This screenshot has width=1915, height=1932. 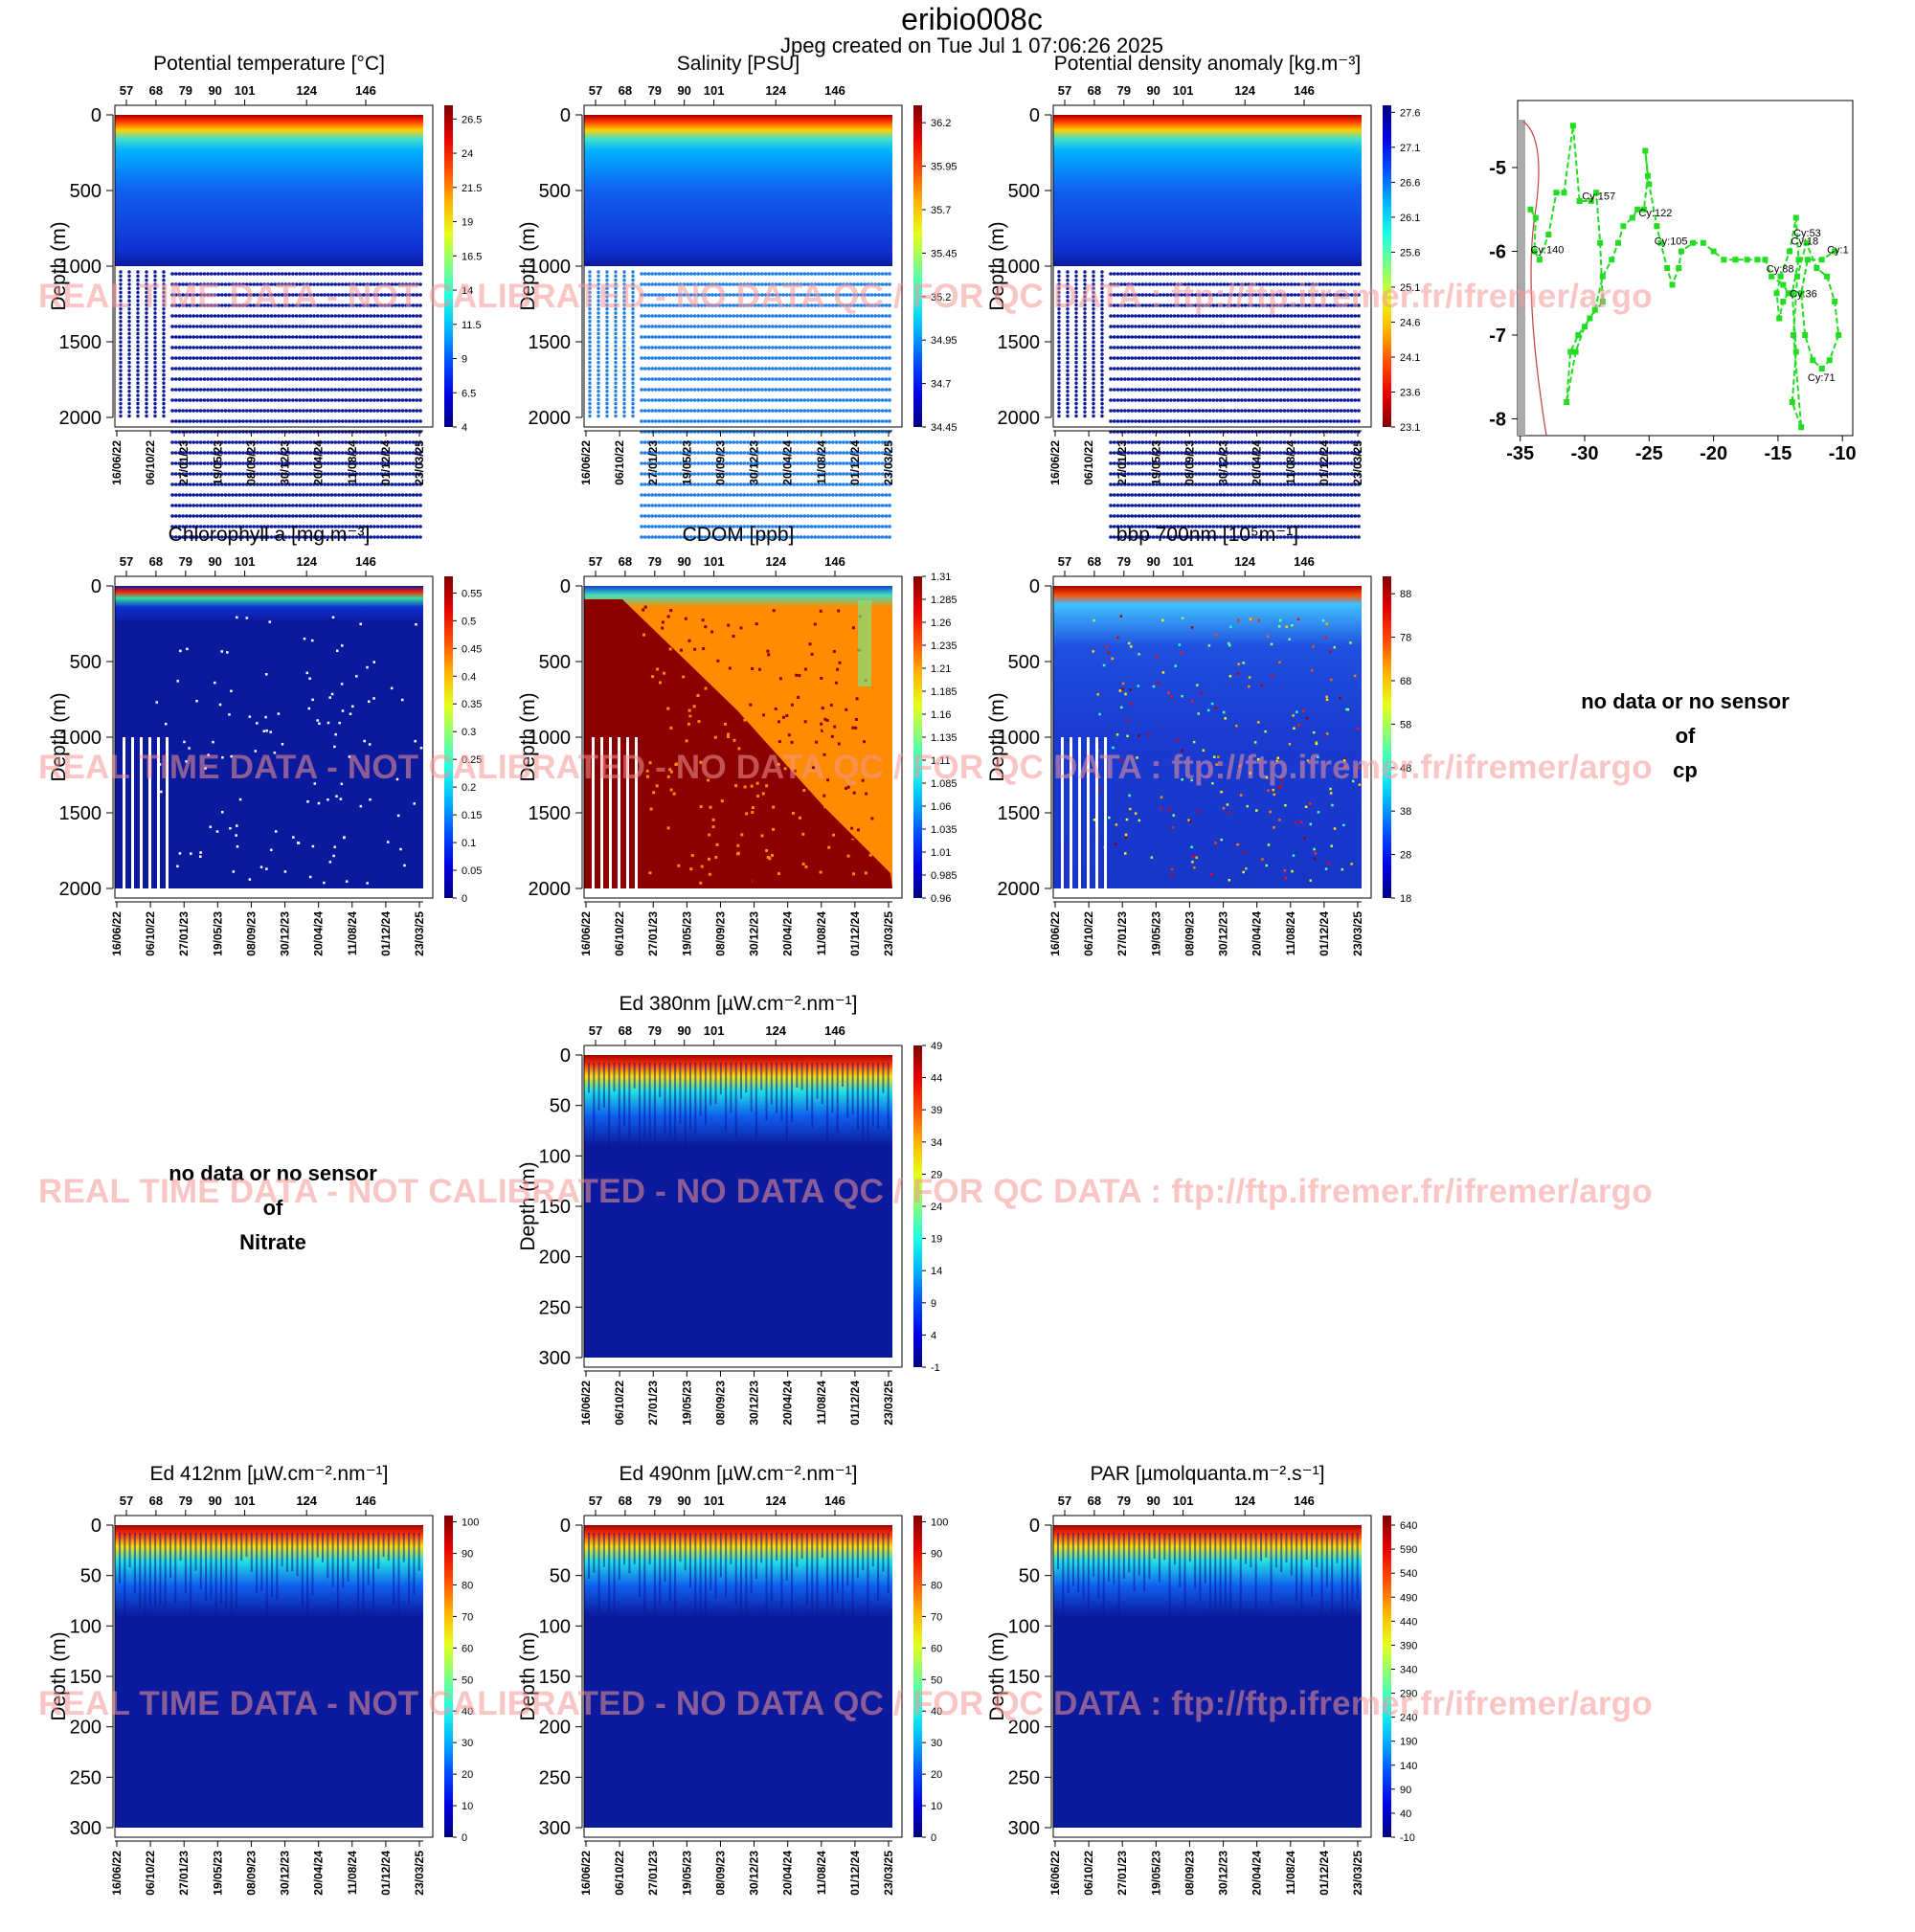 What do you see at coordinates (468, 1649) in the screenshot?
I see `colorbar-tick-label: 60` at bounding box center [468, 1649].